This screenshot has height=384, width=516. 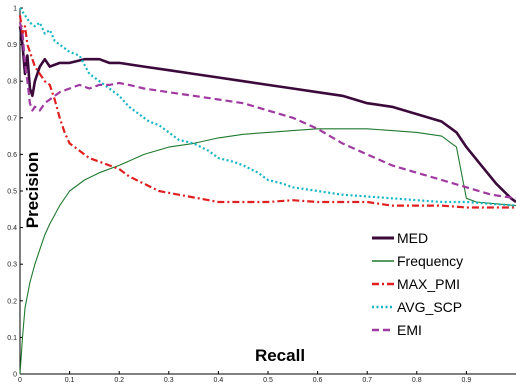 What do you see at coordinates (12, 118) in the screenshot?
I see `y-tick-label: 0.7` at bounding box center [12, 118].